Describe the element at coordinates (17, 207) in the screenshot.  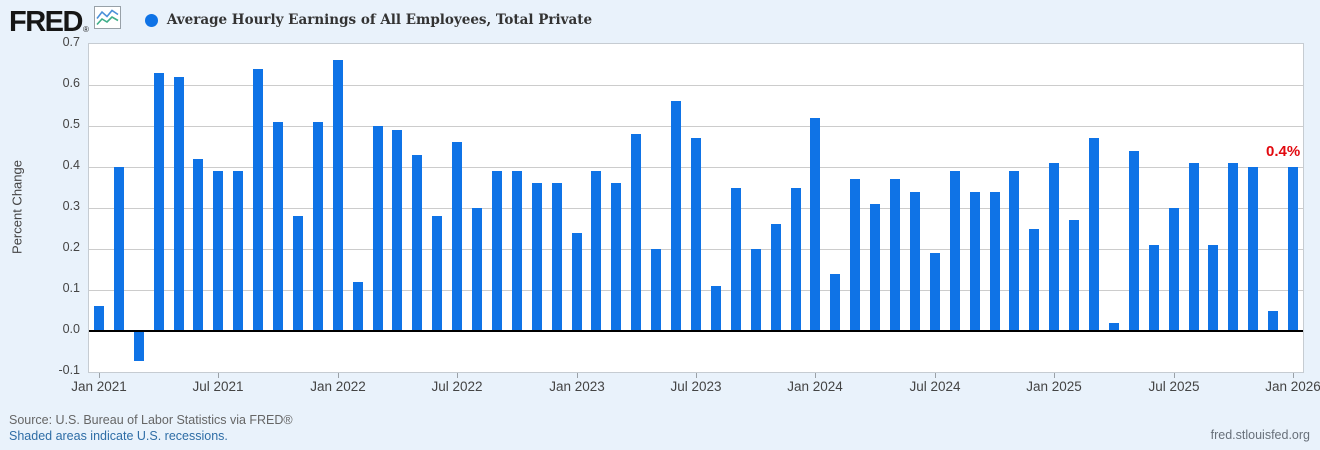
I see `y-axis-title: Percent Change` at that location.